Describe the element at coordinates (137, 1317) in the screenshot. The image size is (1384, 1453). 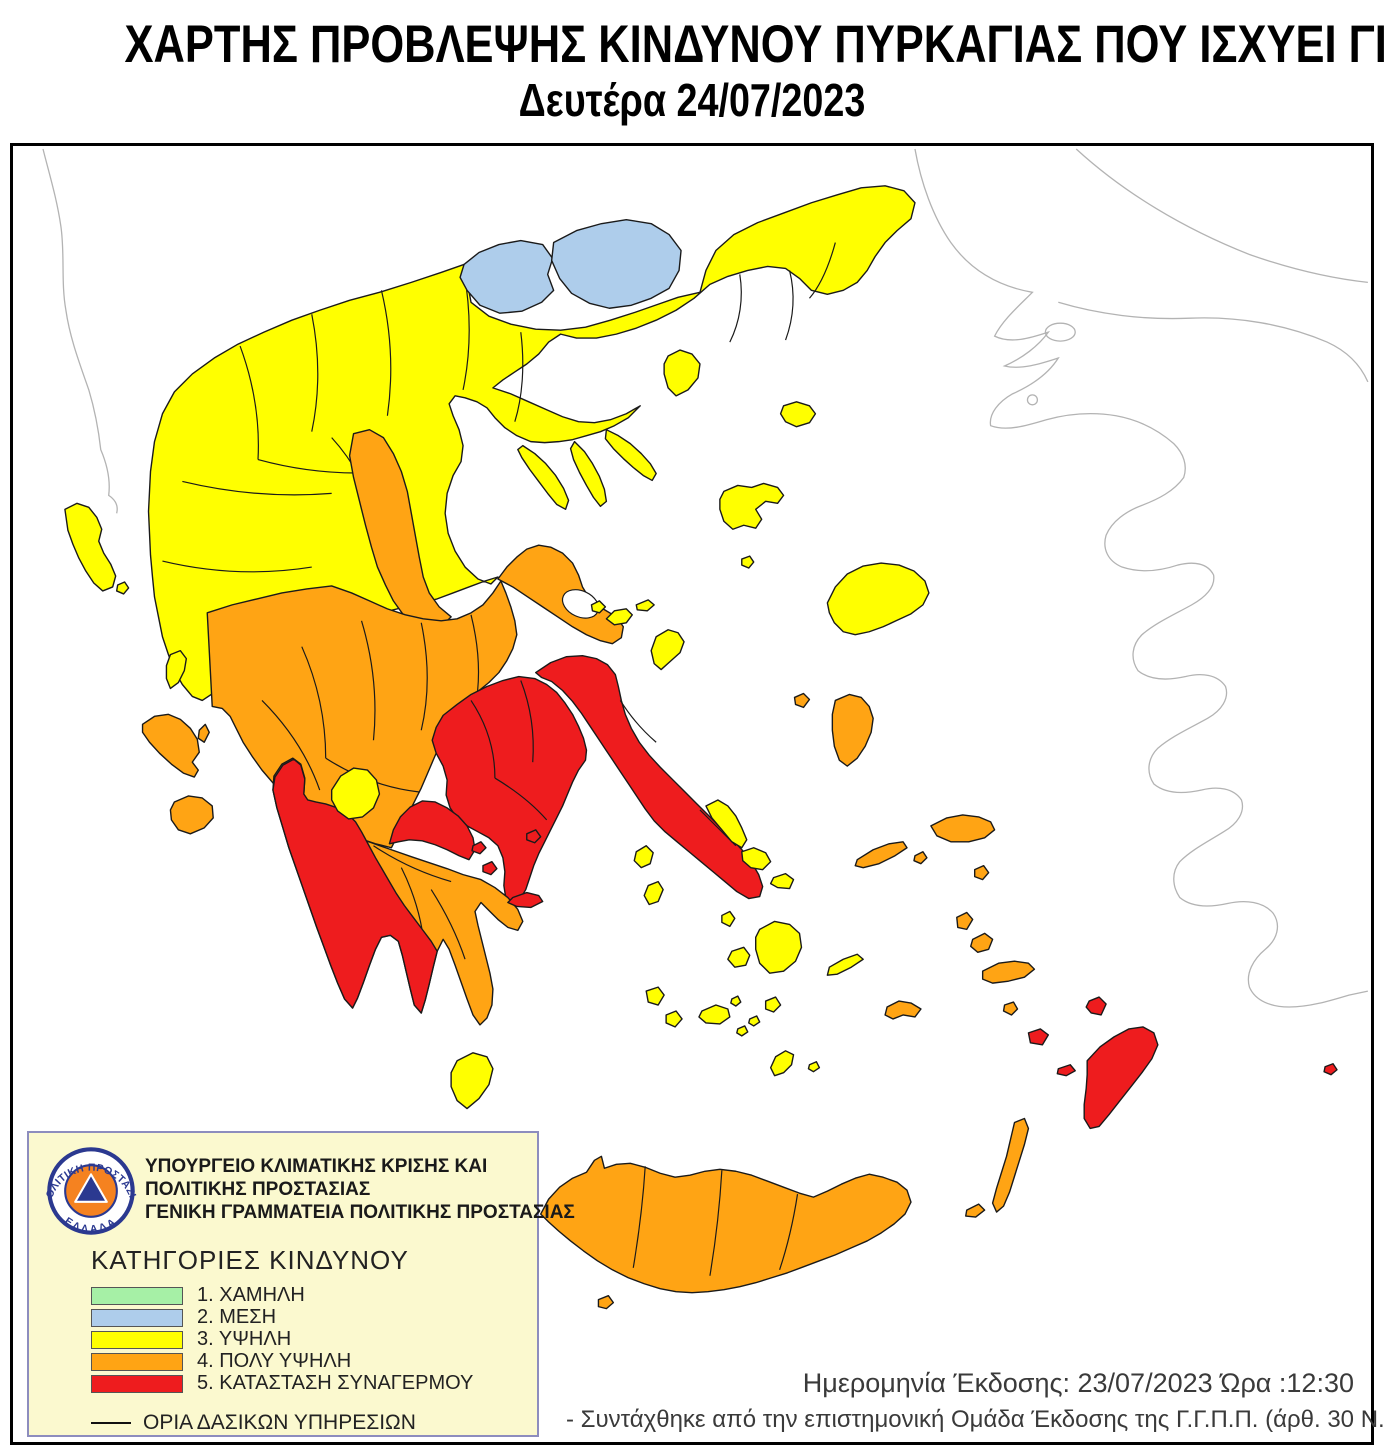
I see `legend-swatch-medium` at that location.